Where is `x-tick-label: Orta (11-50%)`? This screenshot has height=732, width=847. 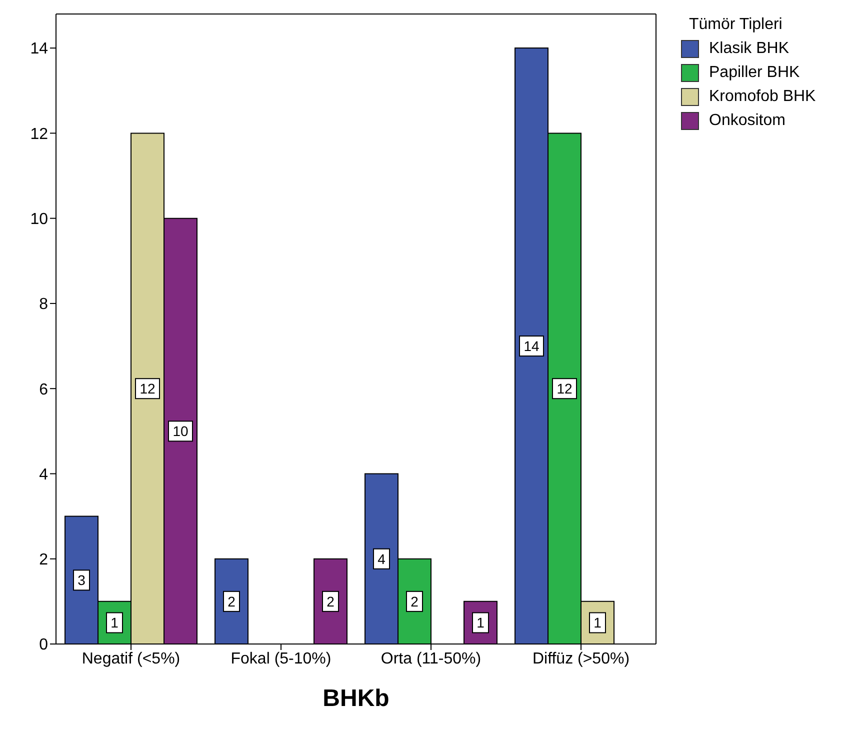
x-tick-label: Orta (11-50%) is located at coordinates (431, 659).